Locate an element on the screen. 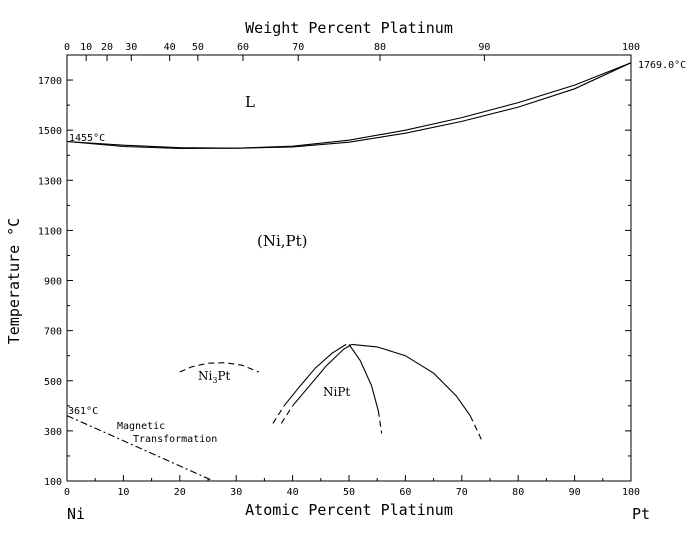 The width and height of the screenshot is (700, 550). top-tick-label: 90 is located at coordinates (484, 47).